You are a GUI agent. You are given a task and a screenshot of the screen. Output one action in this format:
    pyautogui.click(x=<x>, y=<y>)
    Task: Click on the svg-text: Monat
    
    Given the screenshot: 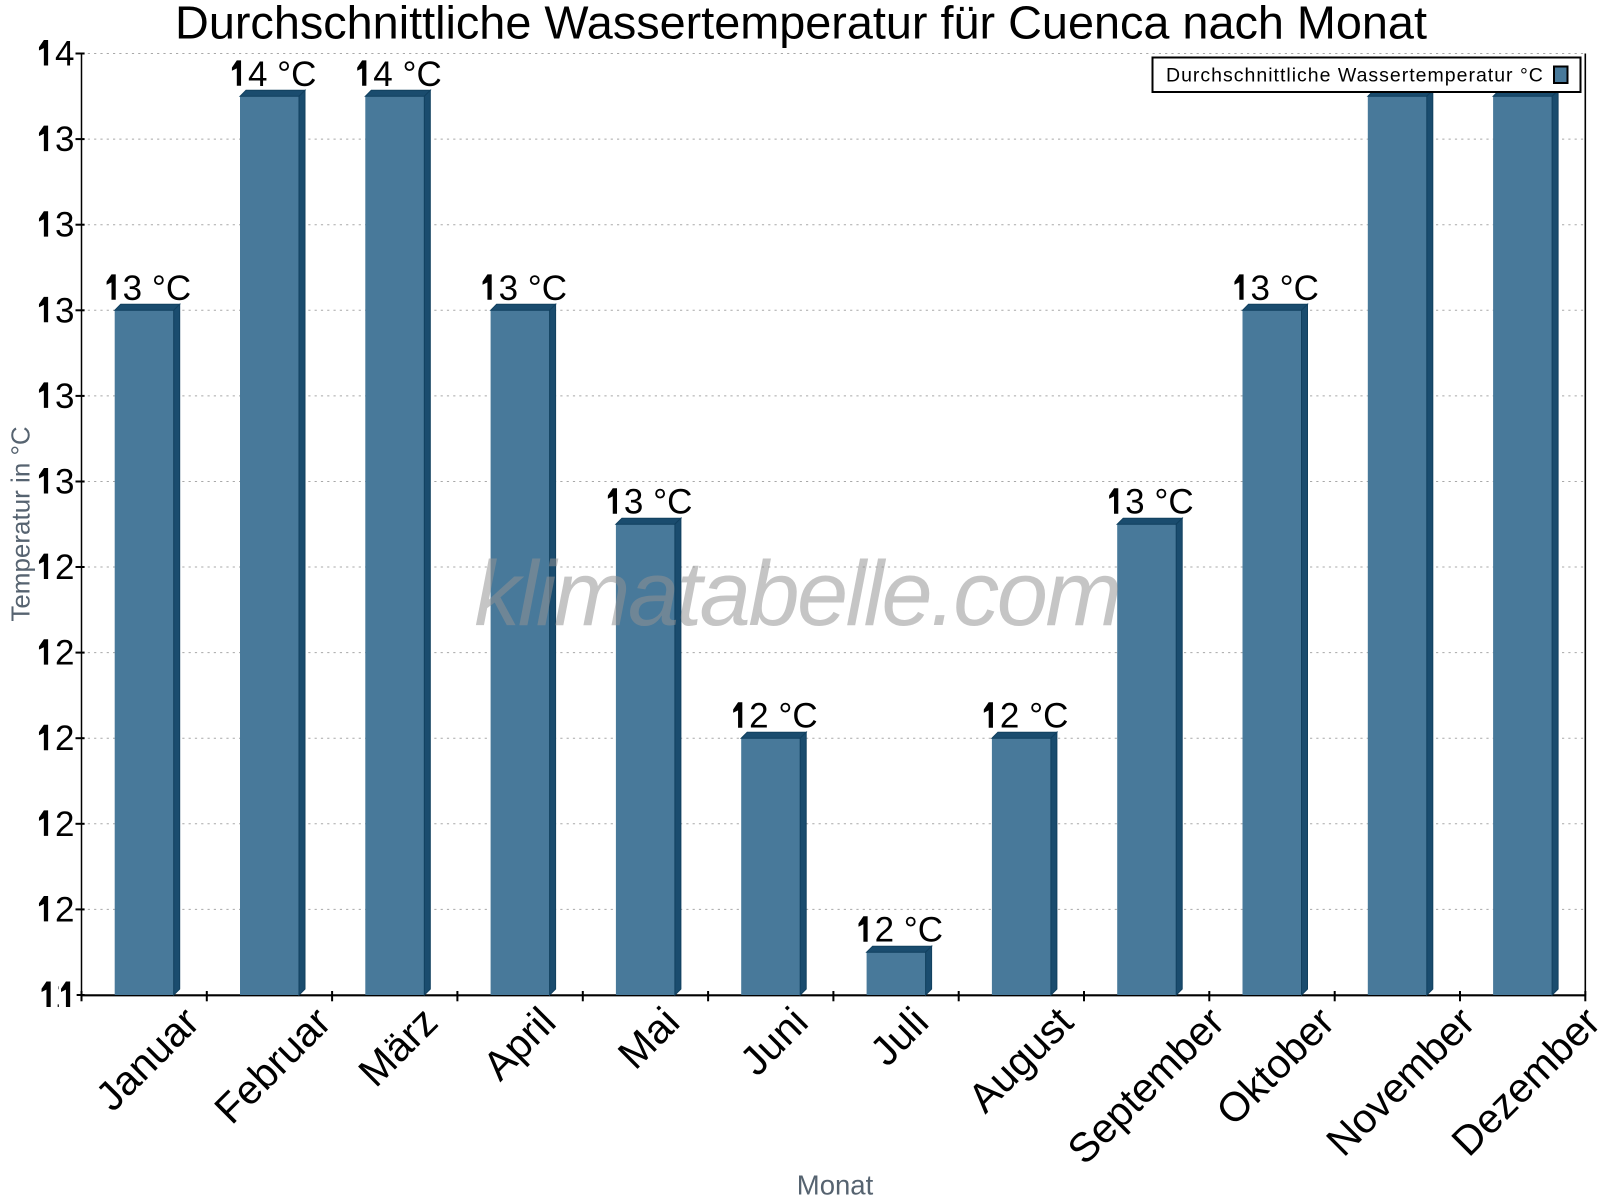 What is the action you would take?
    pyautogui.click(x=835, y=1184)
    